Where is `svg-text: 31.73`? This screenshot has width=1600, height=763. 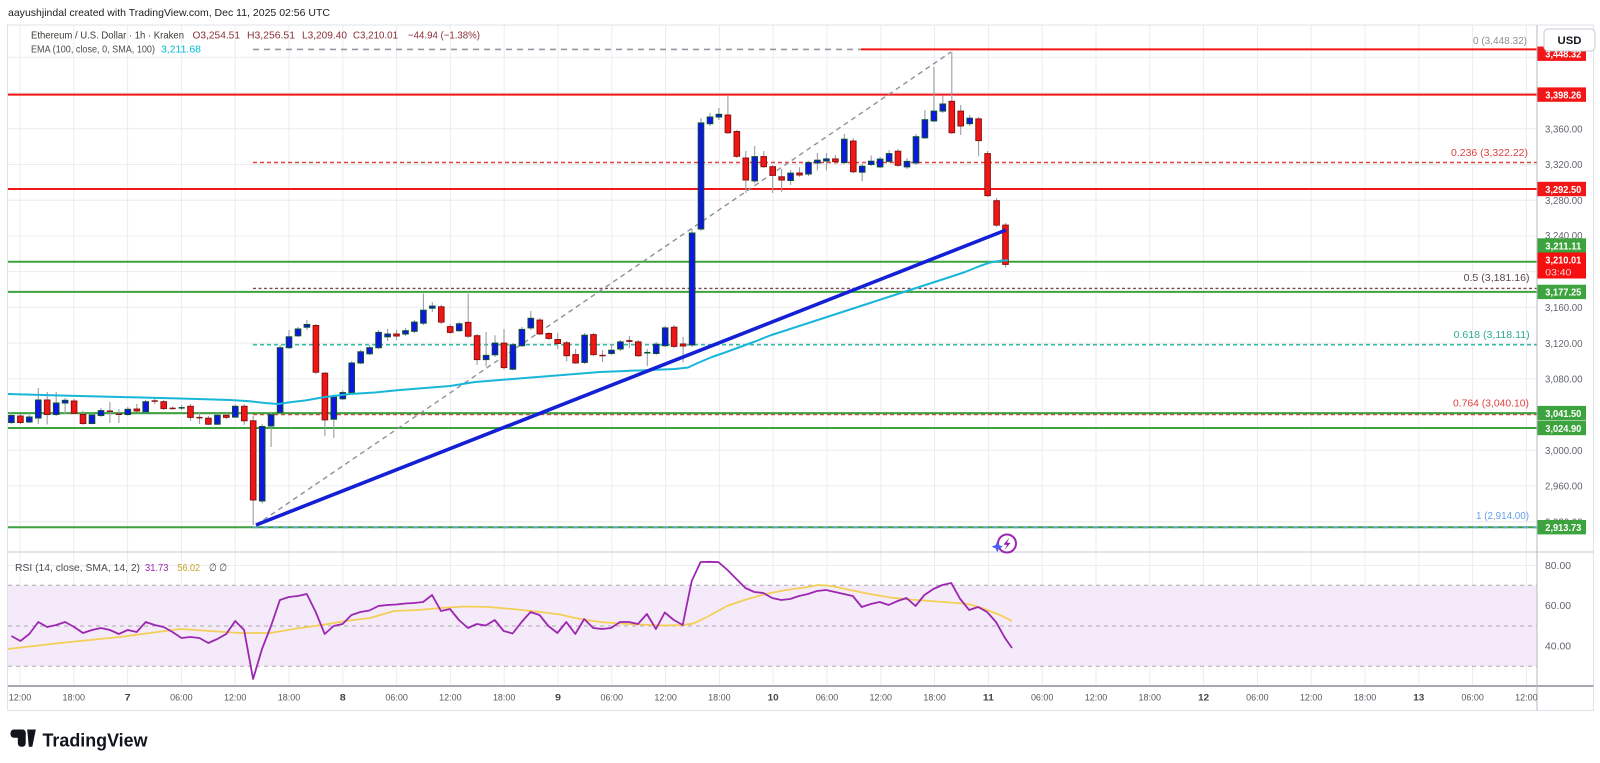
svg-text: 31.73 is located at coordinates (157, 568).